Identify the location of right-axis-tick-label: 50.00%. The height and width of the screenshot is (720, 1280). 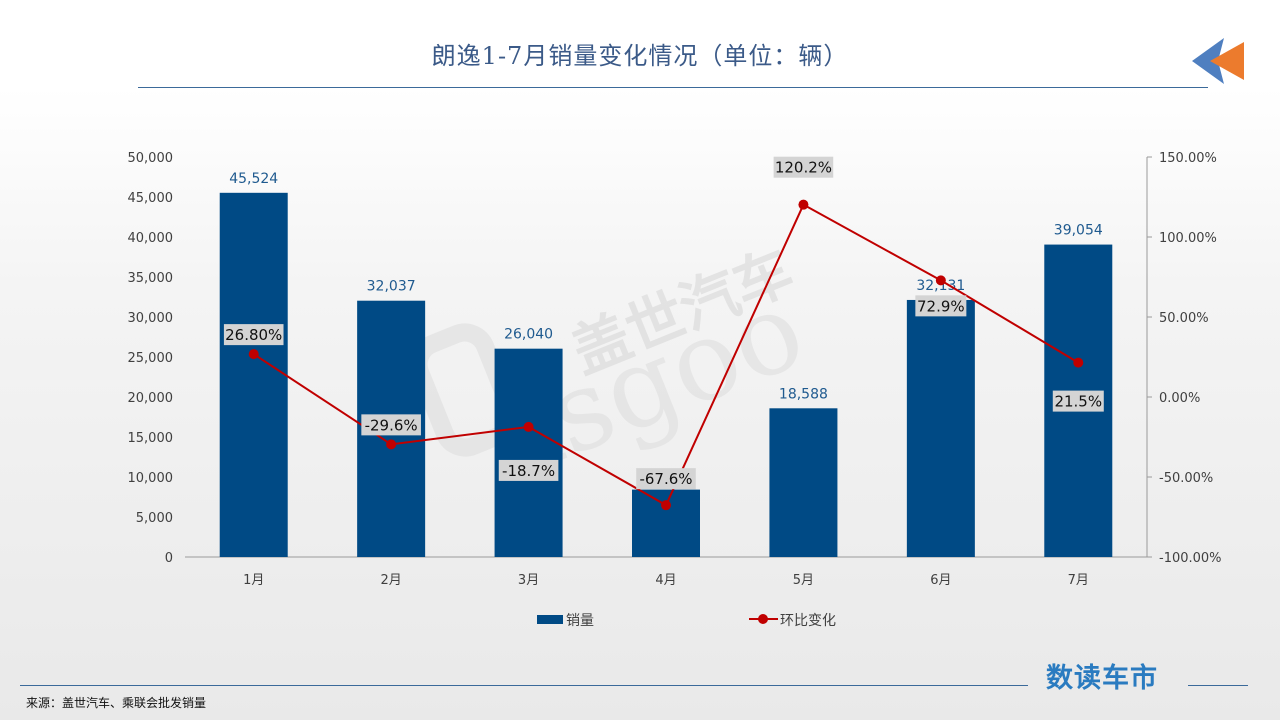
(1184, 318).